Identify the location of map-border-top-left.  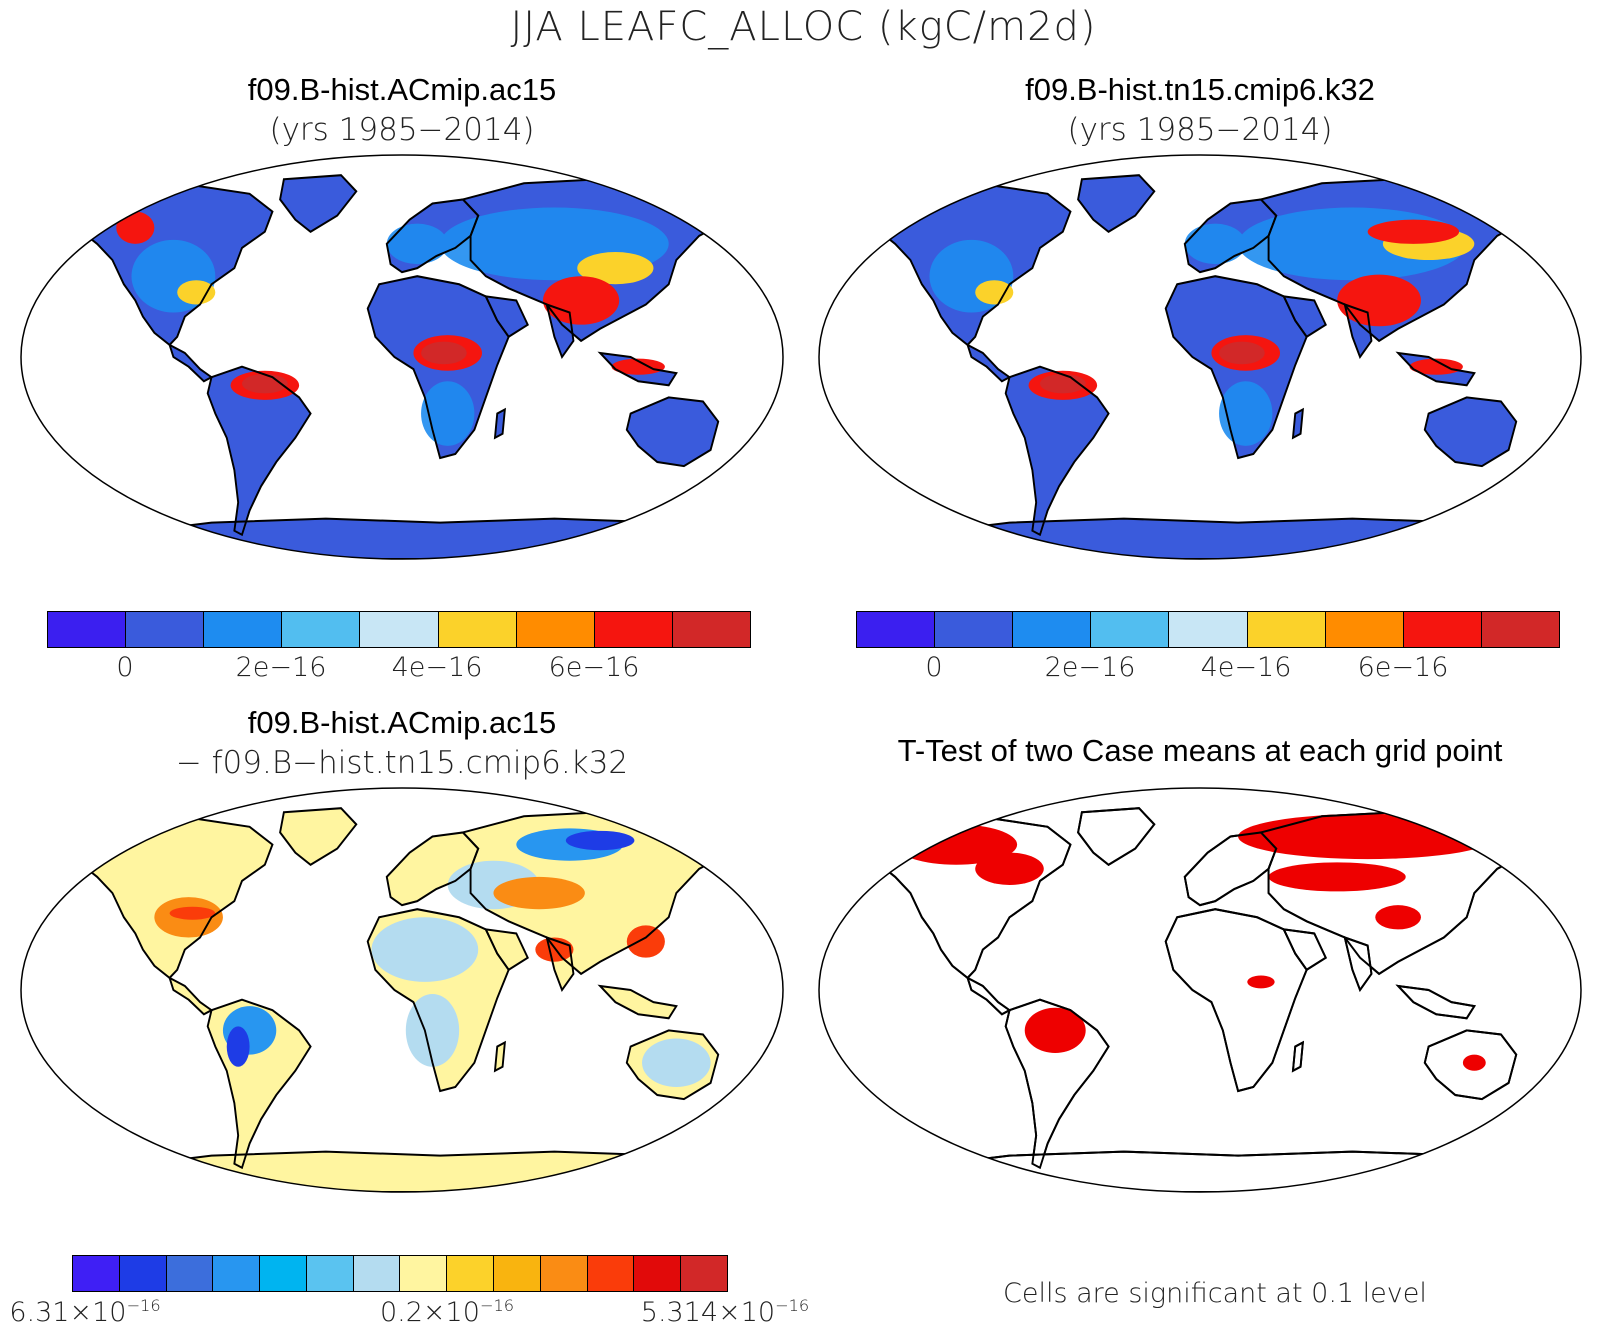
(402, 357).